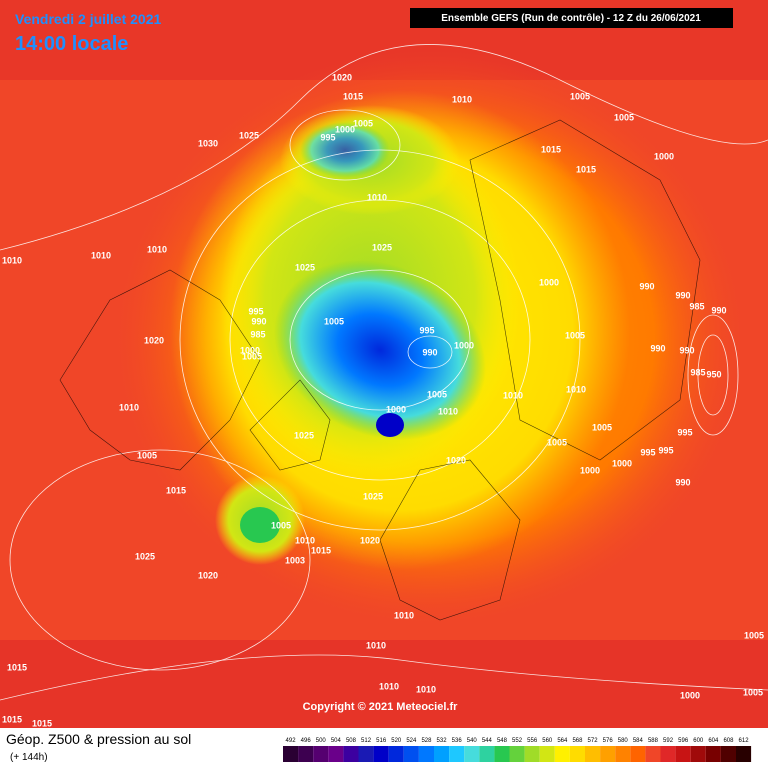 Image resolution: width=768 pixels, height=768 pixels. Describe the element at coordinates (487, 741) in the screenshot. I see `scale-label: 544` at that location.